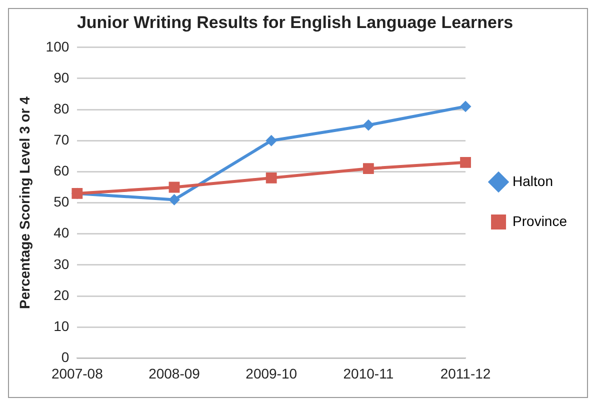  Describe the element at coordinates (62, 294) in the screenshot. I see `y-tick-label: 20` at that location.